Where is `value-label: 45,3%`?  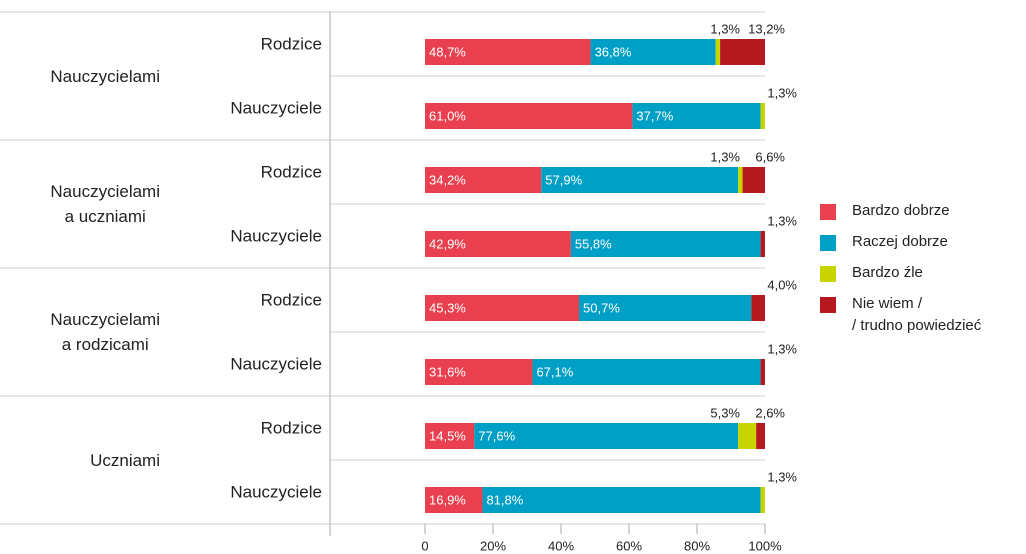 value-label: 45,3% is located at coordinates (447, 307).